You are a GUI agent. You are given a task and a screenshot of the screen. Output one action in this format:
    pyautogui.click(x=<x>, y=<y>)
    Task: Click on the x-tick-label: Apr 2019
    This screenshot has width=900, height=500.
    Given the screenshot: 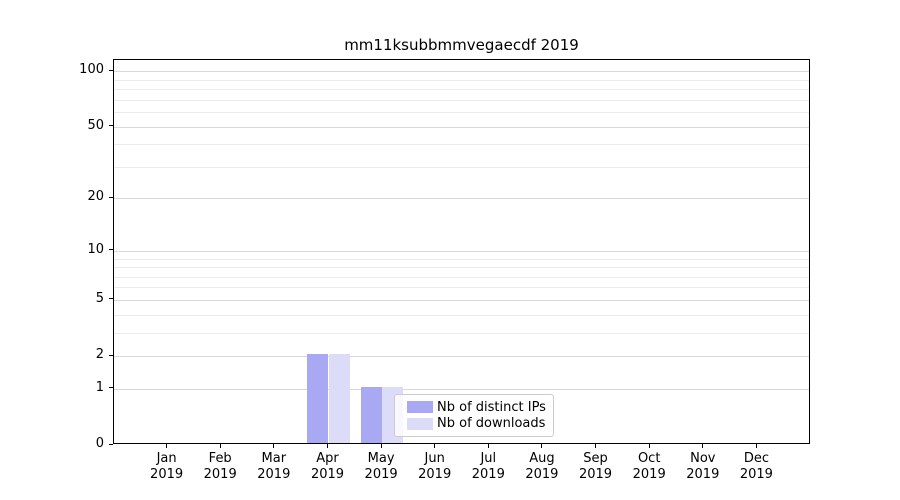 What is the action you would take?
    pyautogui.click(x=328, y=467)
    